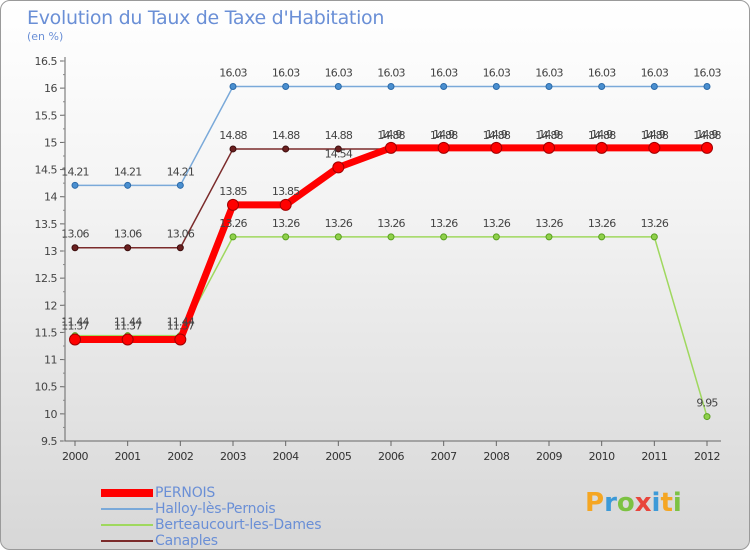 Image resolution: width=750 pixels, height=550 pixels. I want to click on x-tick-label: 2003, so click(233, 456).